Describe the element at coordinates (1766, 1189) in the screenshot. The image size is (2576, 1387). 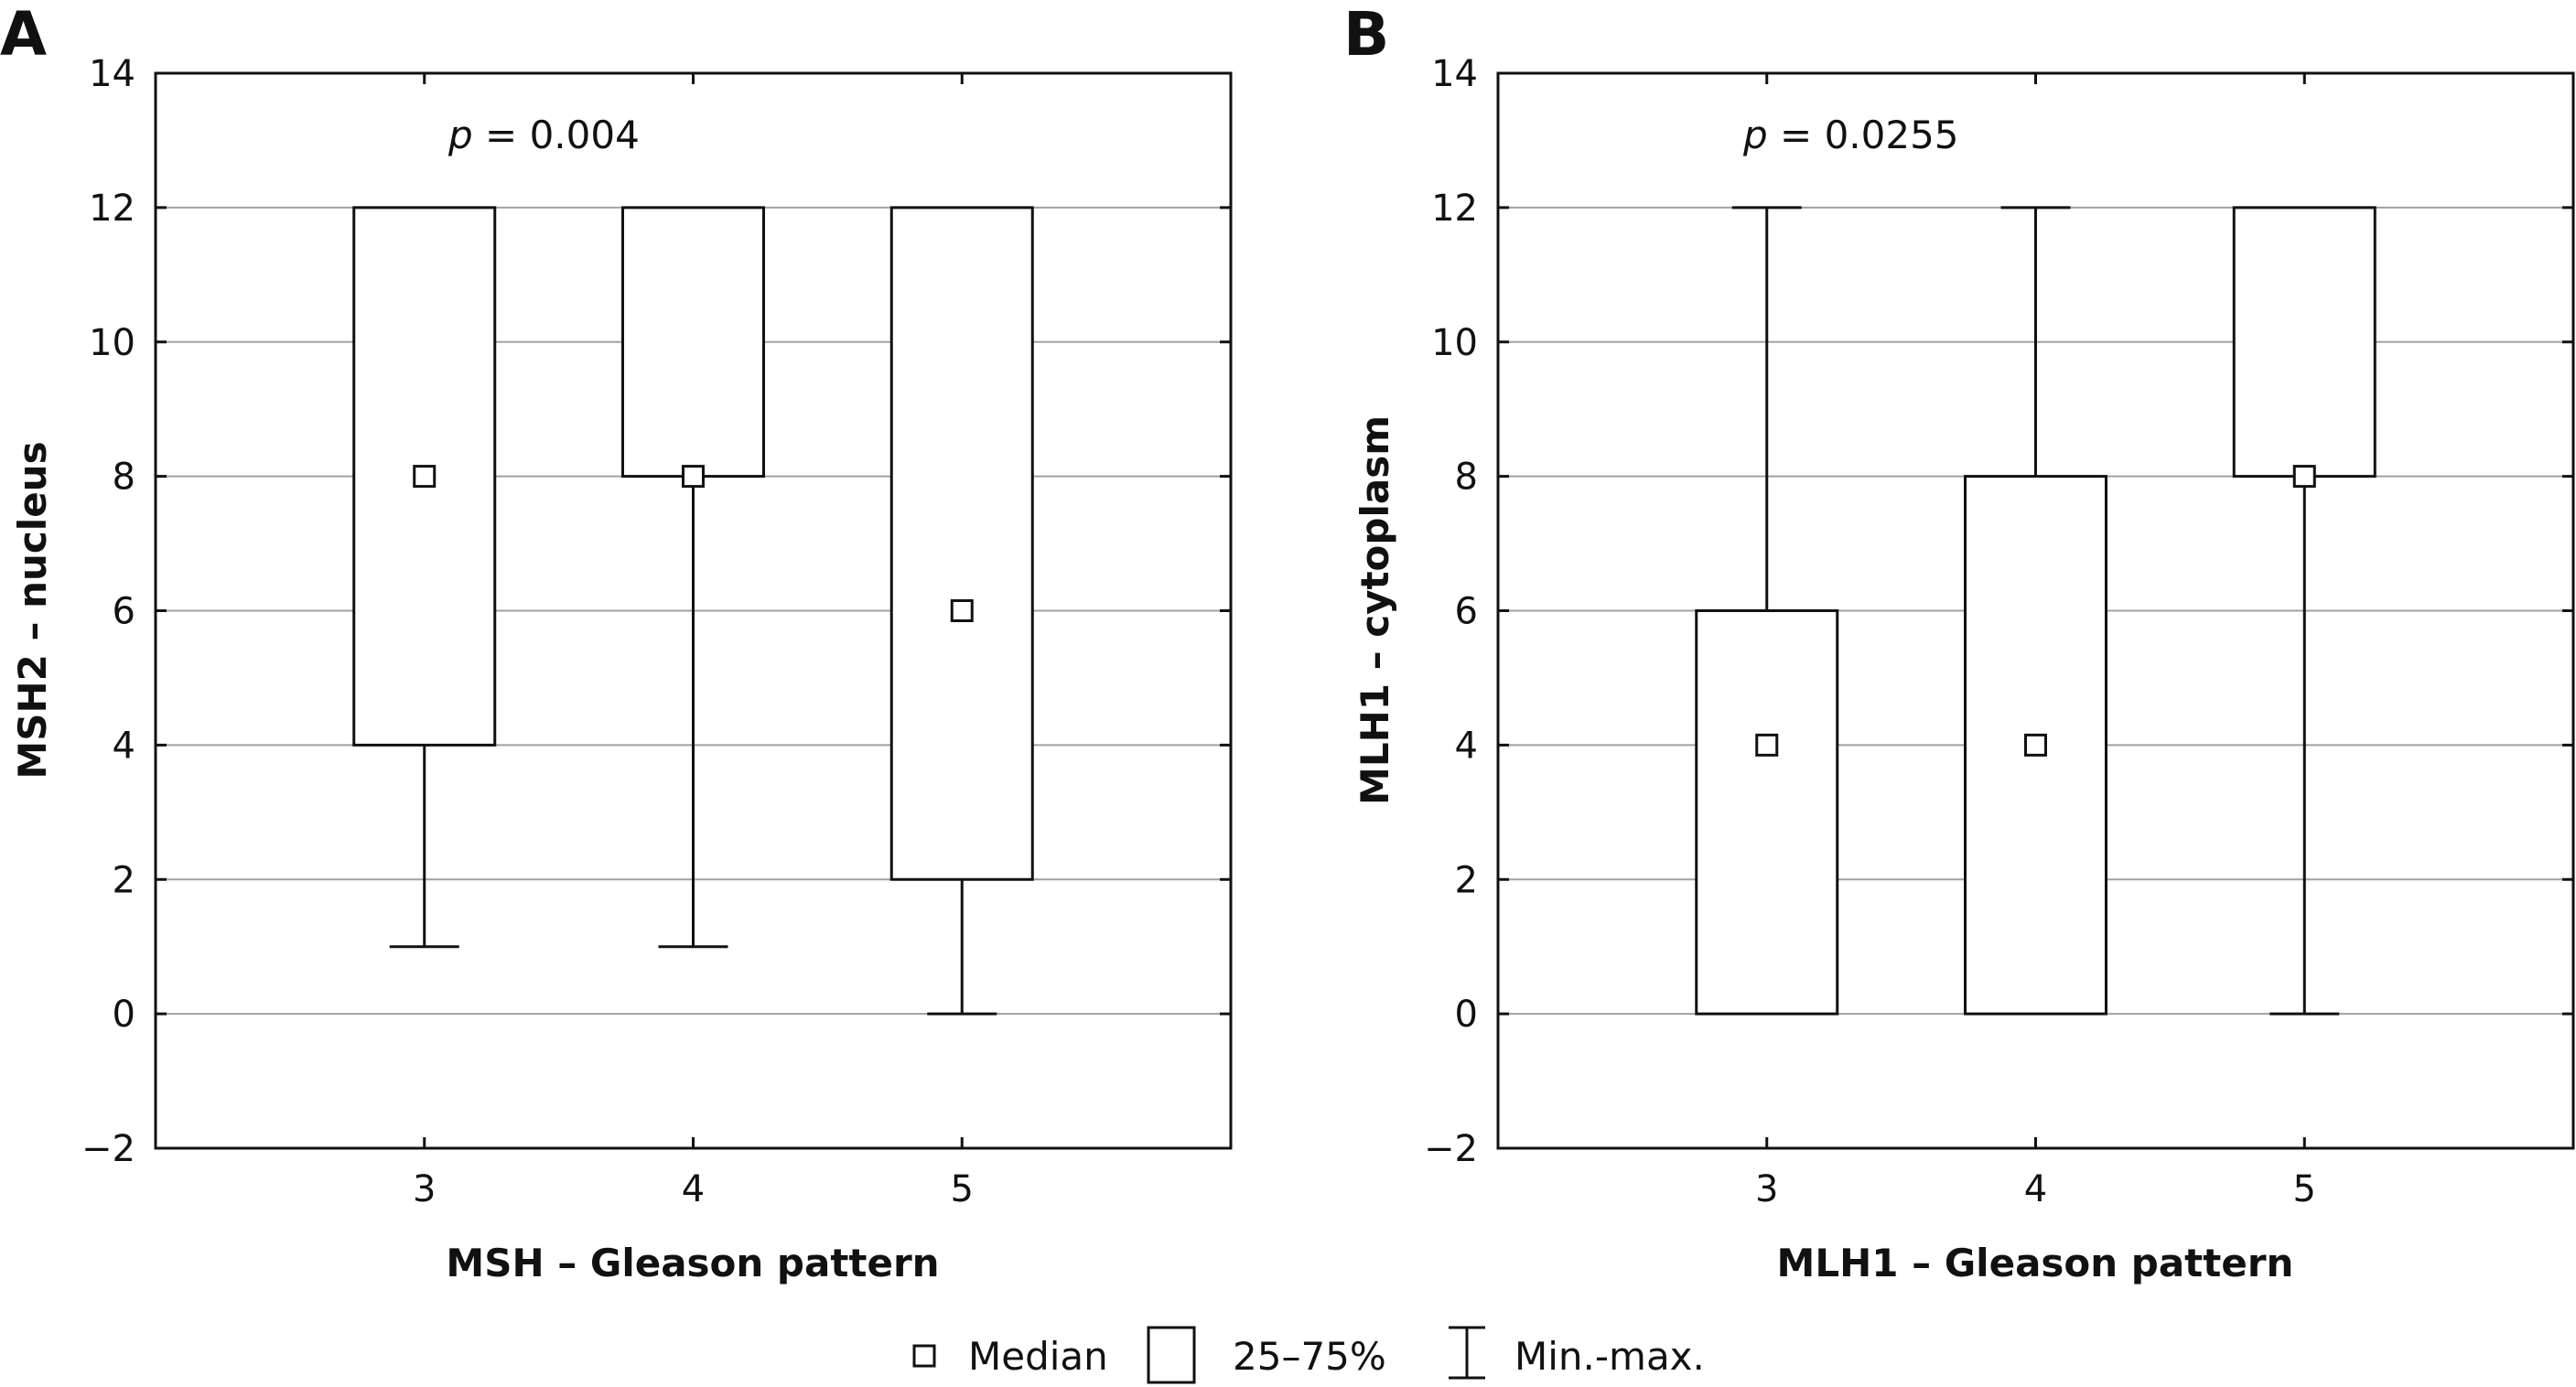
I see `panel-b-x-tick-label: 3` at that location.